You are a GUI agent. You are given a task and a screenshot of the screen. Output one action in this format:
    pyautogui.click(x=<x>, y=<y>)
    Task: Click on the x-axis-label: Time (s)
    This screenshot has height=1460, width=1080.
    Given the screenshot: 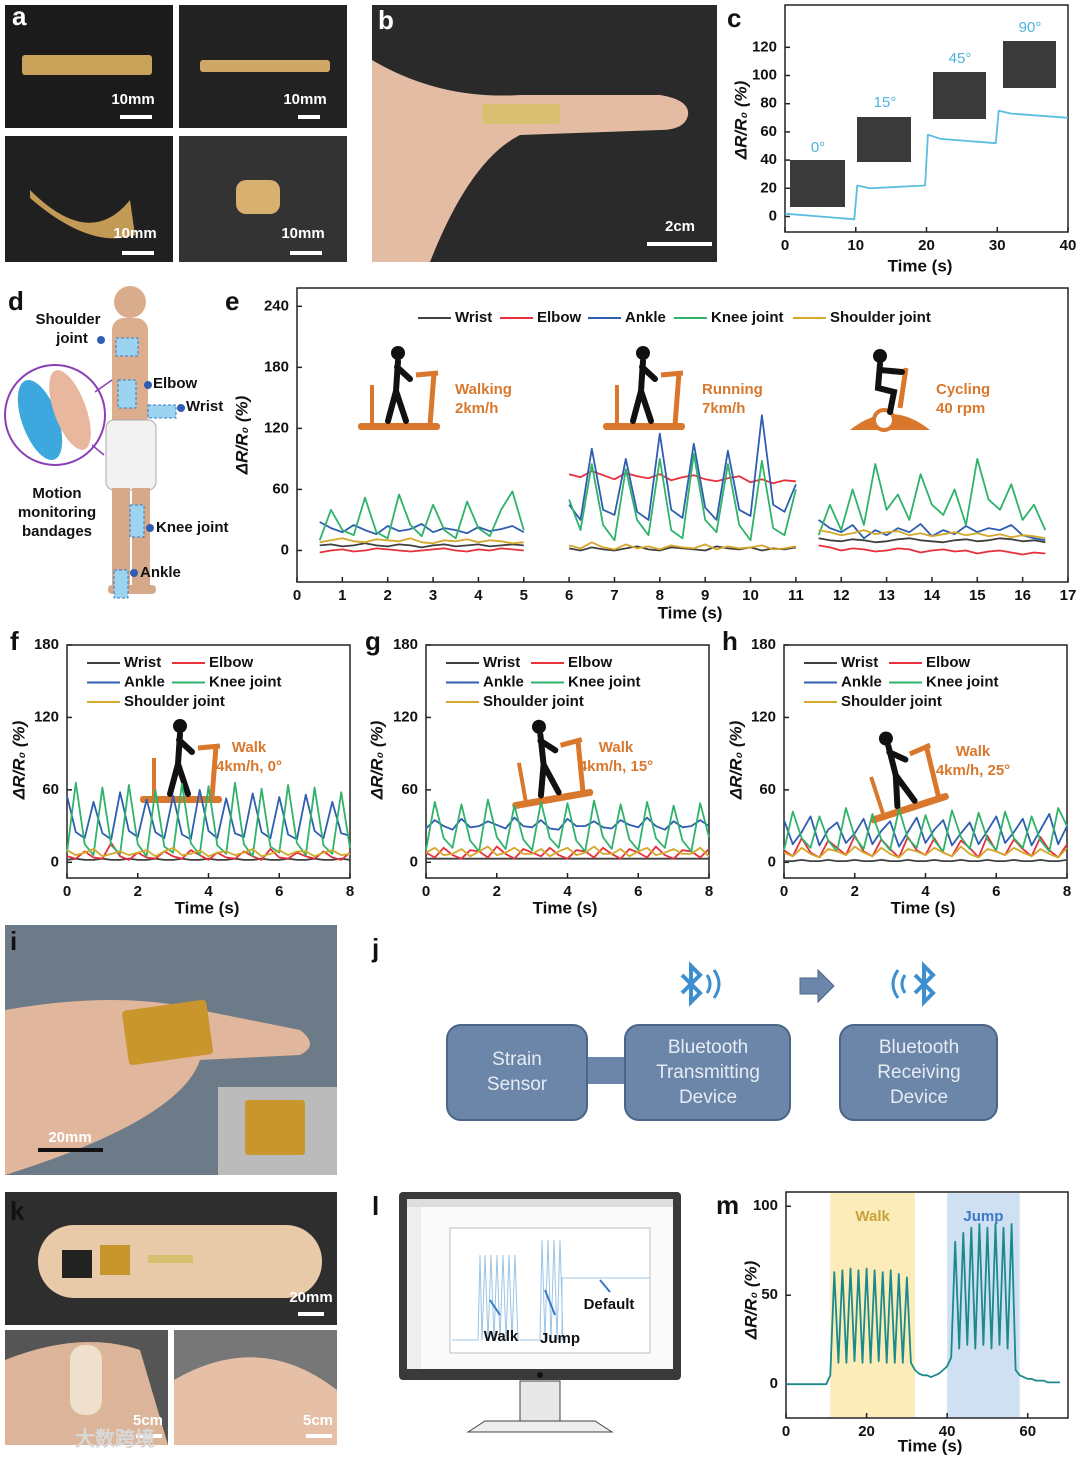 What is the action you would take?
    pyautogui.click(x=930, y=1445)
    